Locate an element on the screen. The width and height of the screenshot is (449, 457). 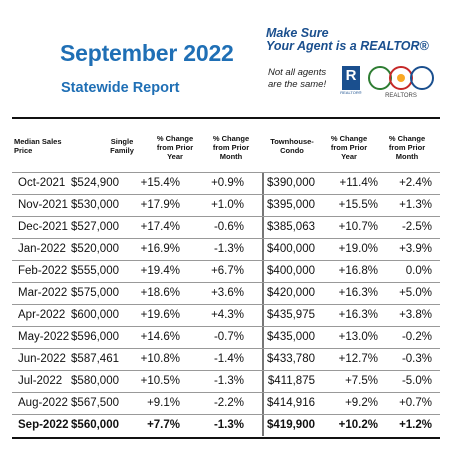
single-family-price-cell: $560,000 is located at coordinates (95, 425).